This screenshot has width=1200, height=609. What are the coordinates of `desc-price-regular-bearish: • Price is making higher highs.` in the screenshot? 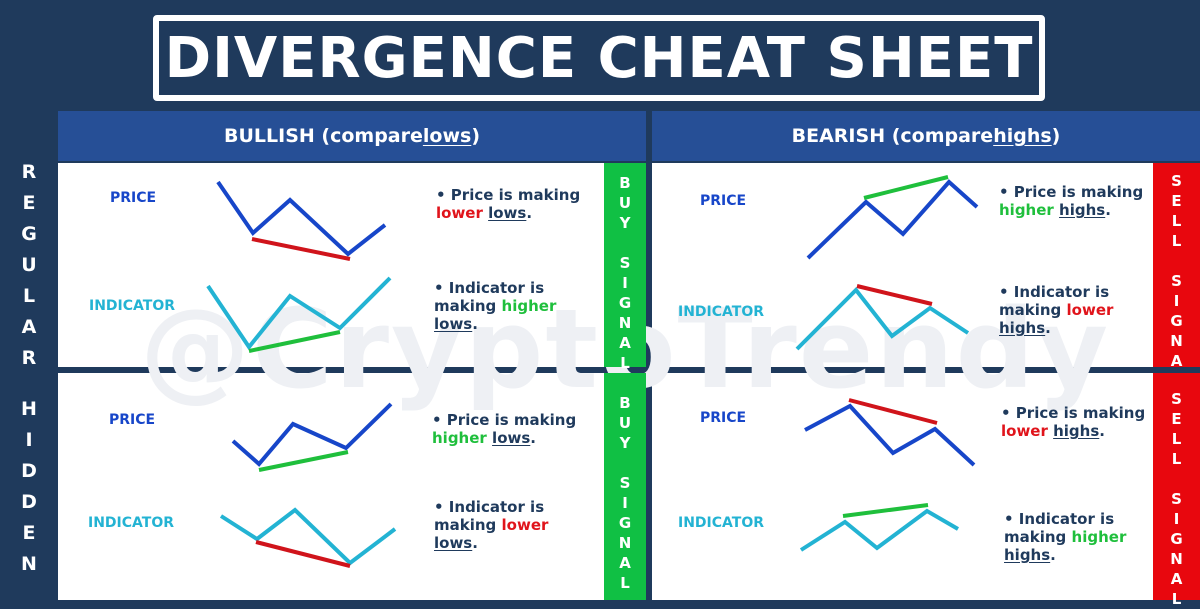 It's located at (1084, 201).